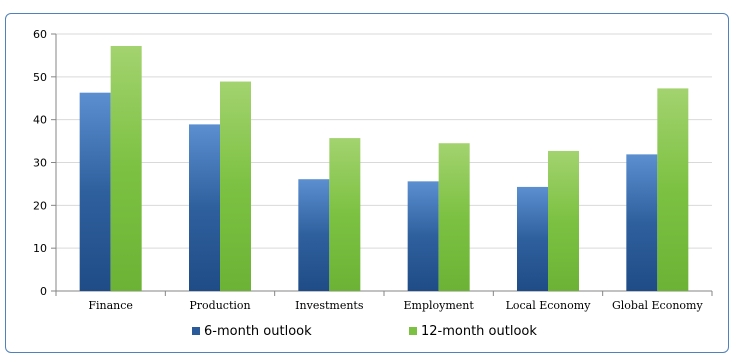 Image resolution: width=729 pixels, height=353 pixels. What do you see at coordinates (40, 120) in the screenshot?
I see `y-tick-label: 40` at bounding box center [40, 120].